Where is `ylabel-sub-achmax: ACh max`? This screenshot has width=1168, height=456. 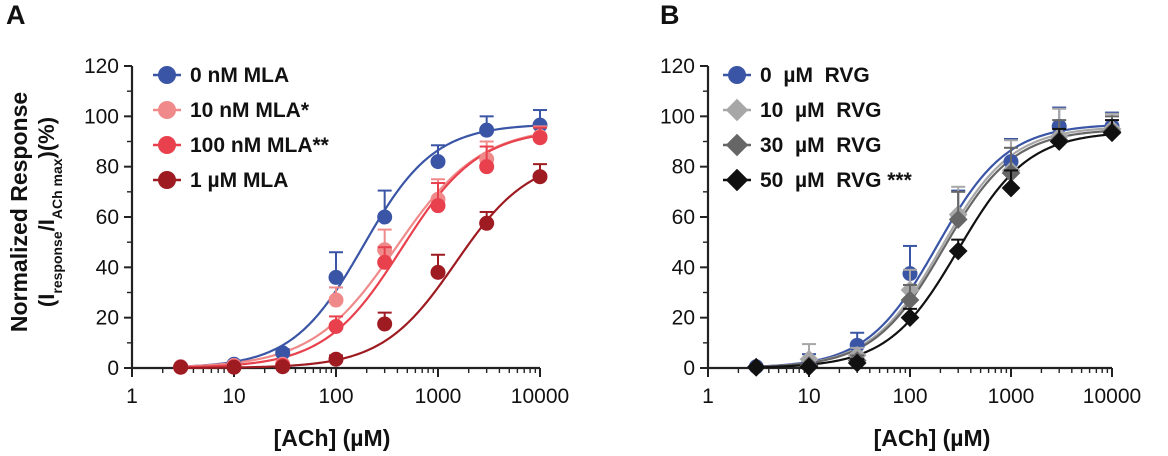
ylabel-sub-achmax: ACh max is located at coordinates (57, 188).